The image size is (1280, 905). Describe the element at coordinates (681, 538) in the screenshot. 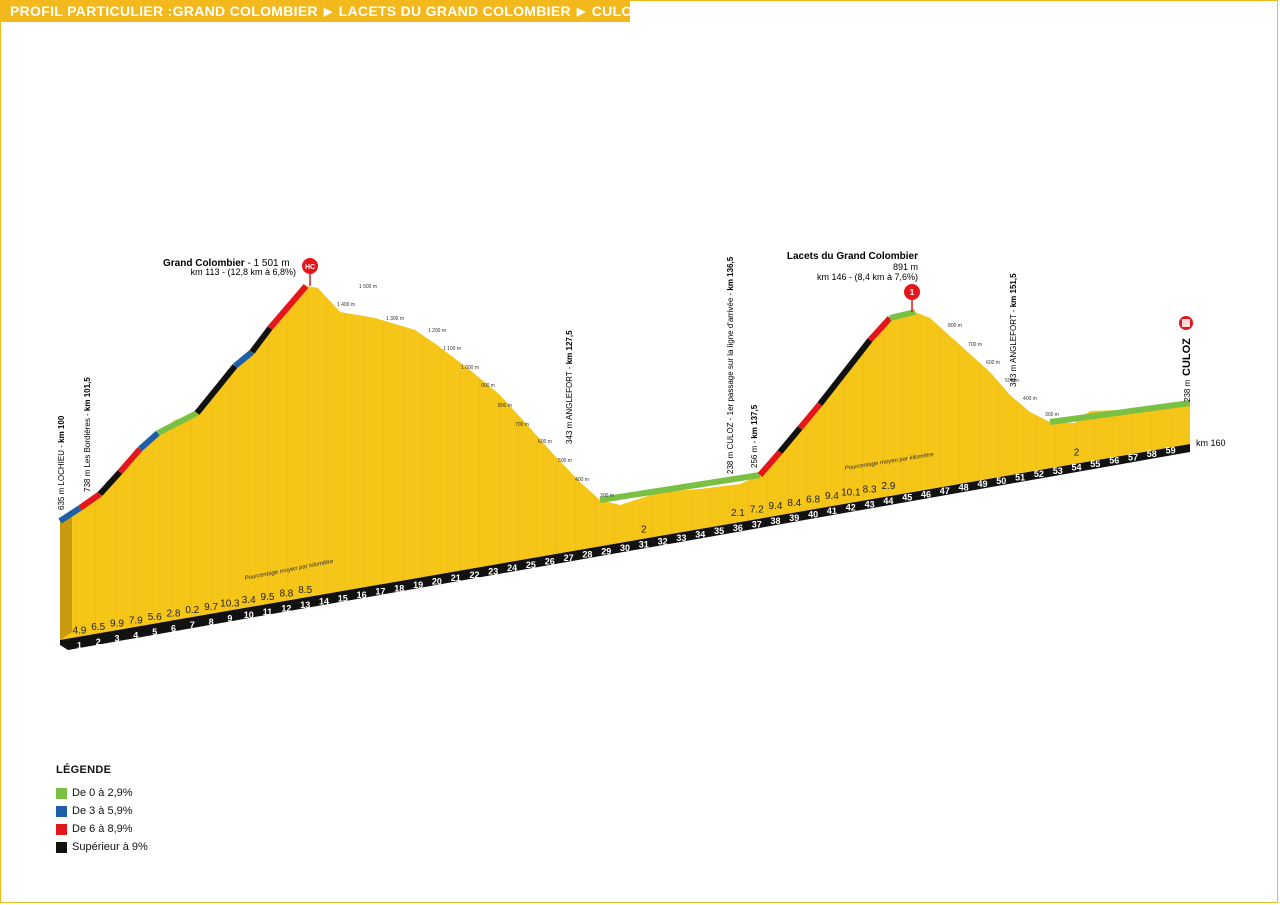

I see `km-mark: 33` at that location.